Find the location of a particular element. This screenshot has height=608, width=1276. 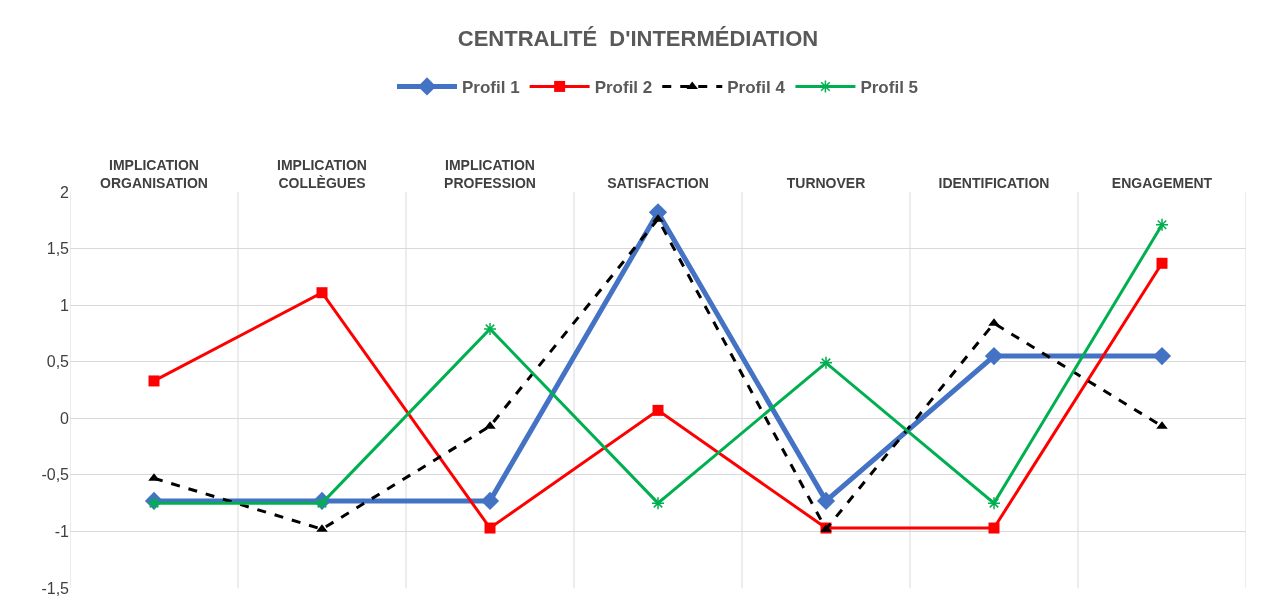

y-tick-label: 0,5 is located at coordinates (58, 362).